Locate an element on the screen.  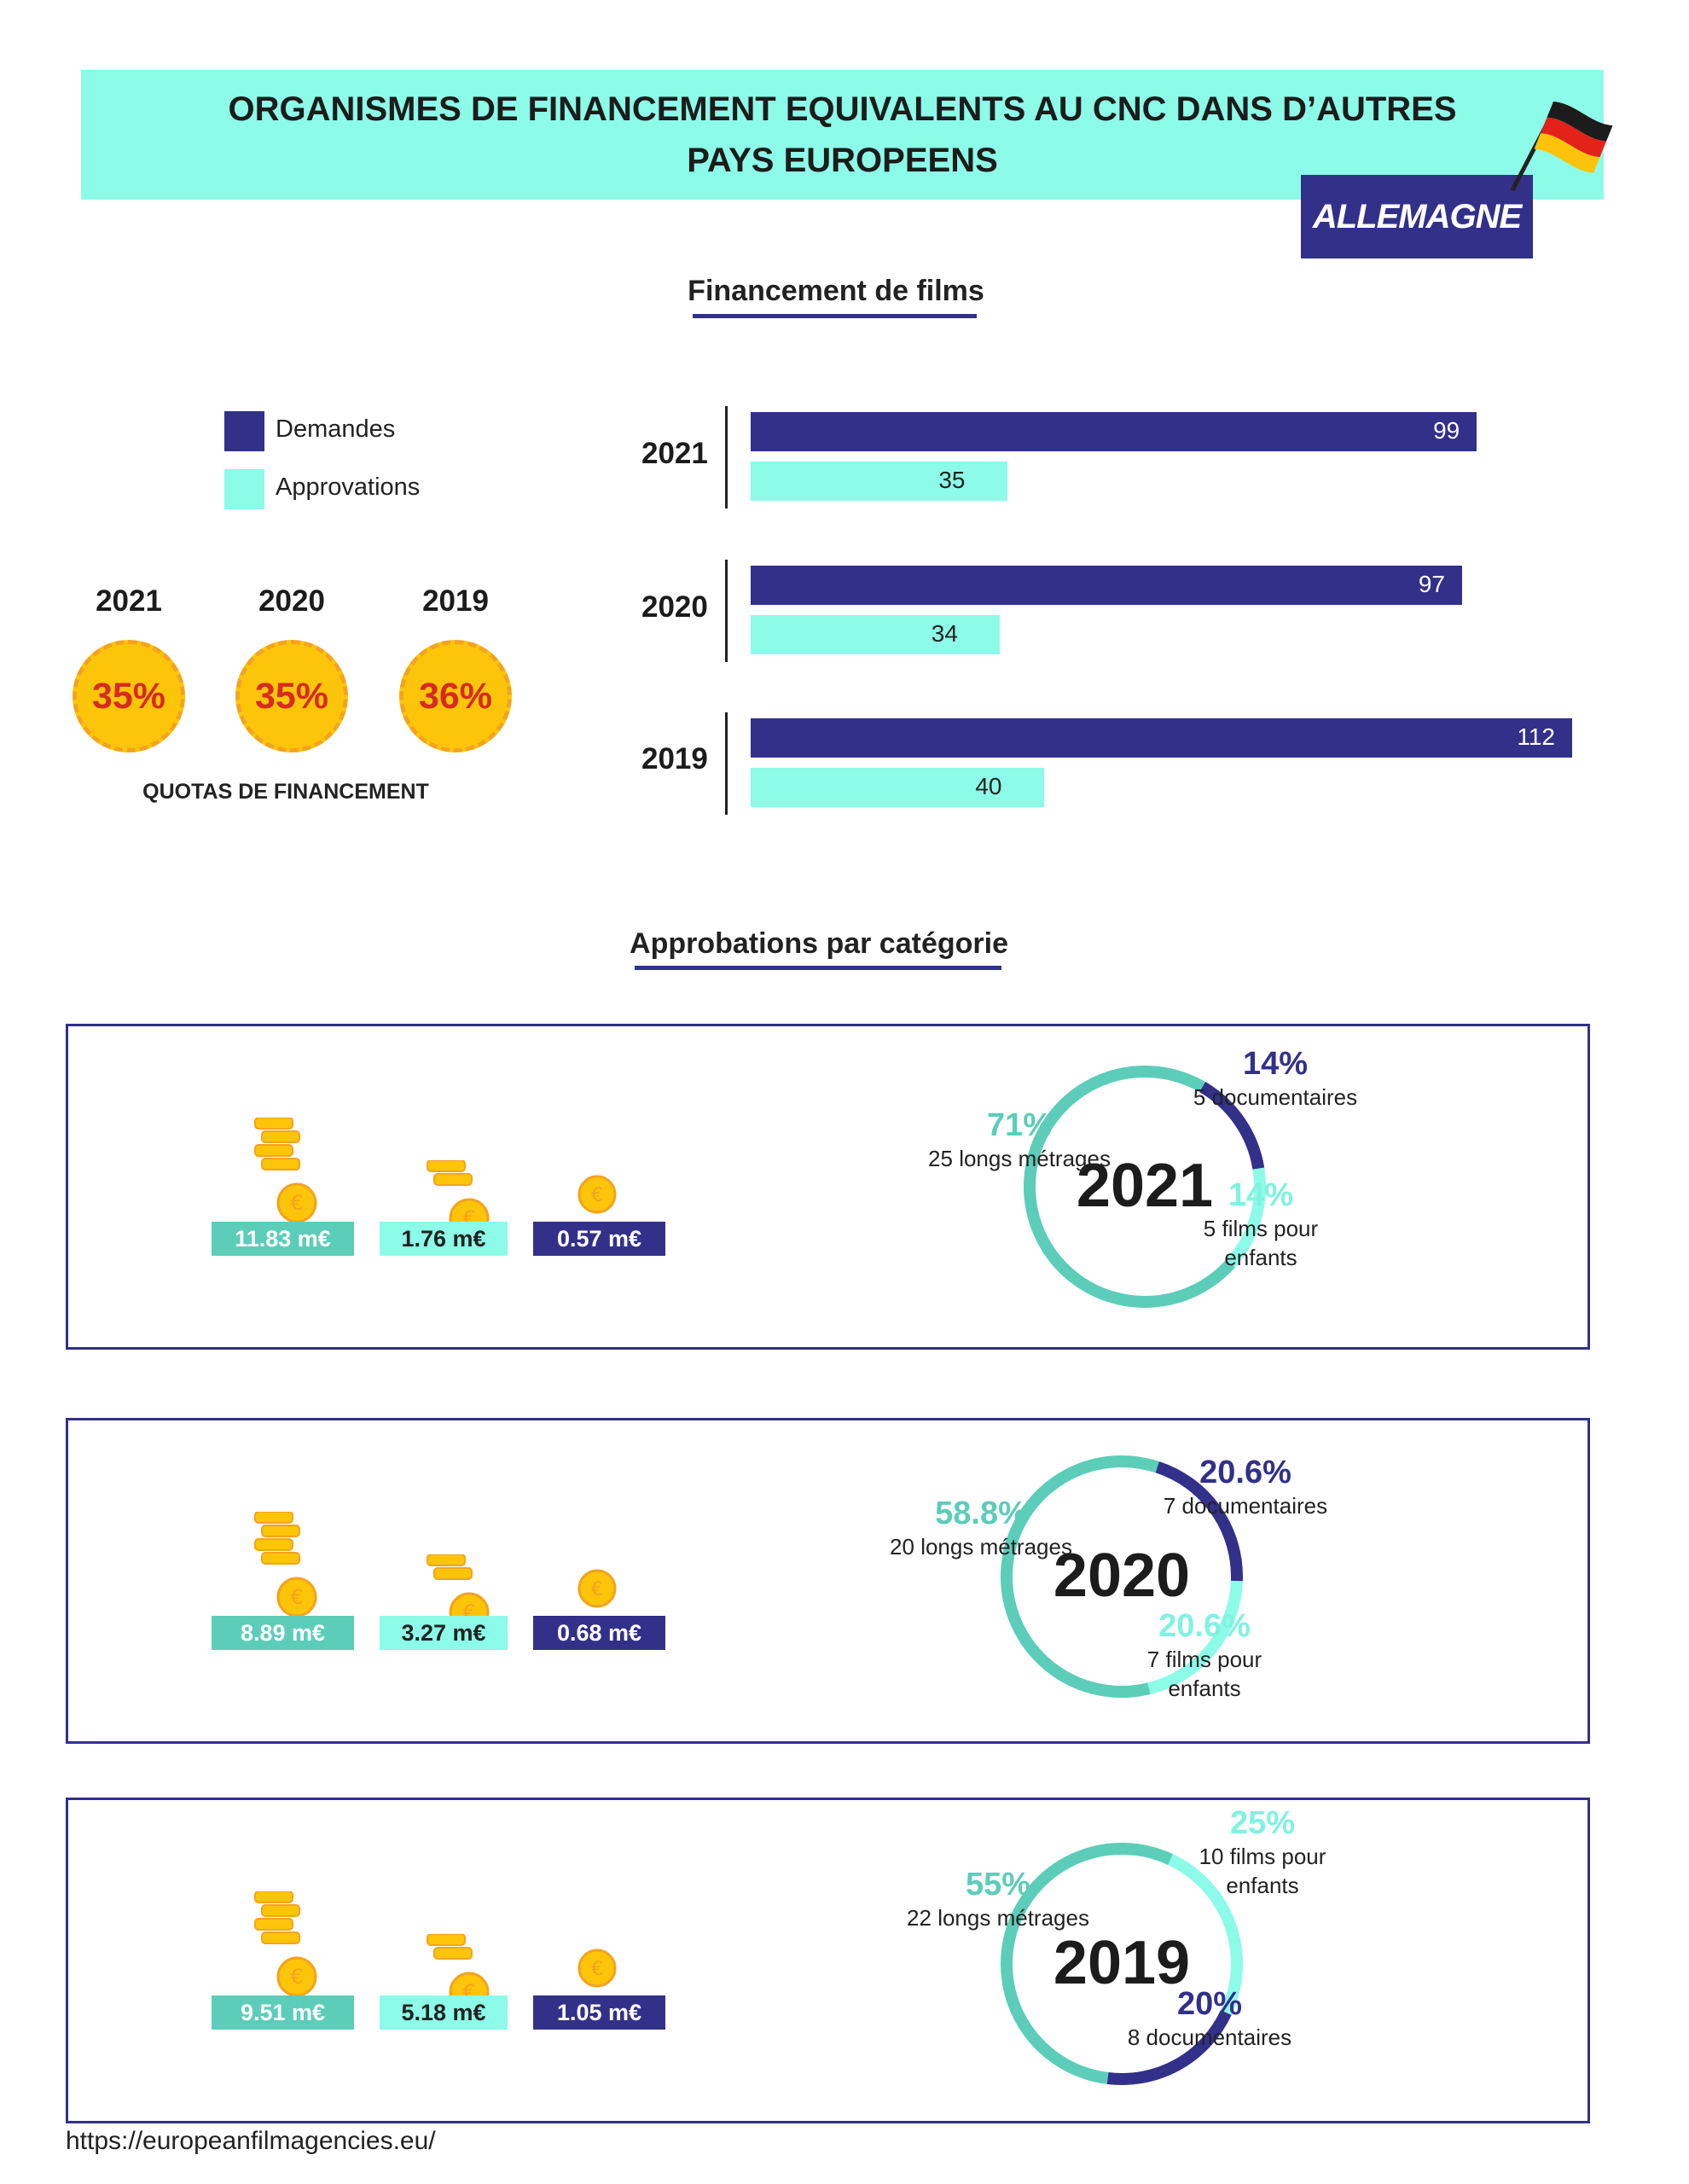
financement-title-underline is located at coordinates (835, 316).